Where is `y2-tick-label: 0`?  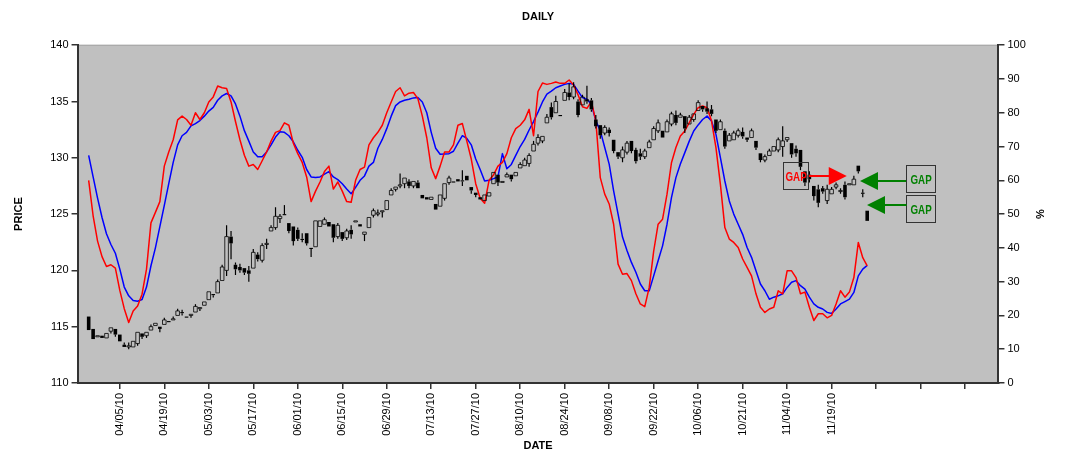
y2-tick-label: 0 is located at coordinates (1010, 382).